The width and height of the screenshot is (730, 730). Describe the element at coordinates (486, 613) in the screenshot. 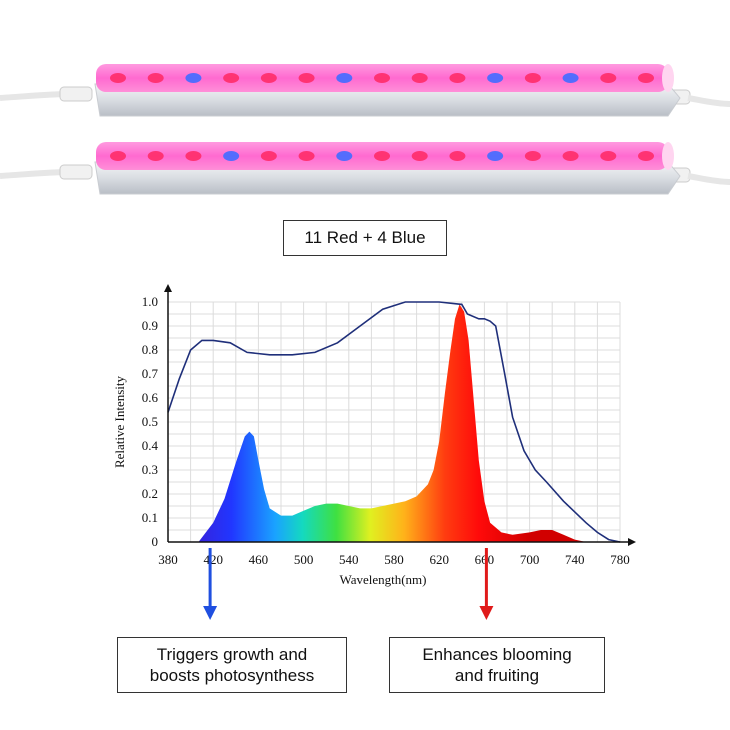

I see `arrow-red-head` at that location.